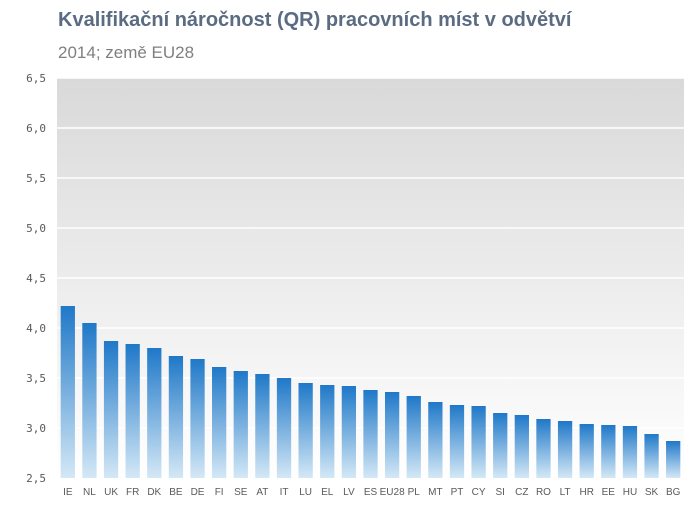 Image resolution: width=696 pixels, height=519 pixels. Describe the element at coordinates (413, 437) in the screenshot. I see `bar-pl` at that location.